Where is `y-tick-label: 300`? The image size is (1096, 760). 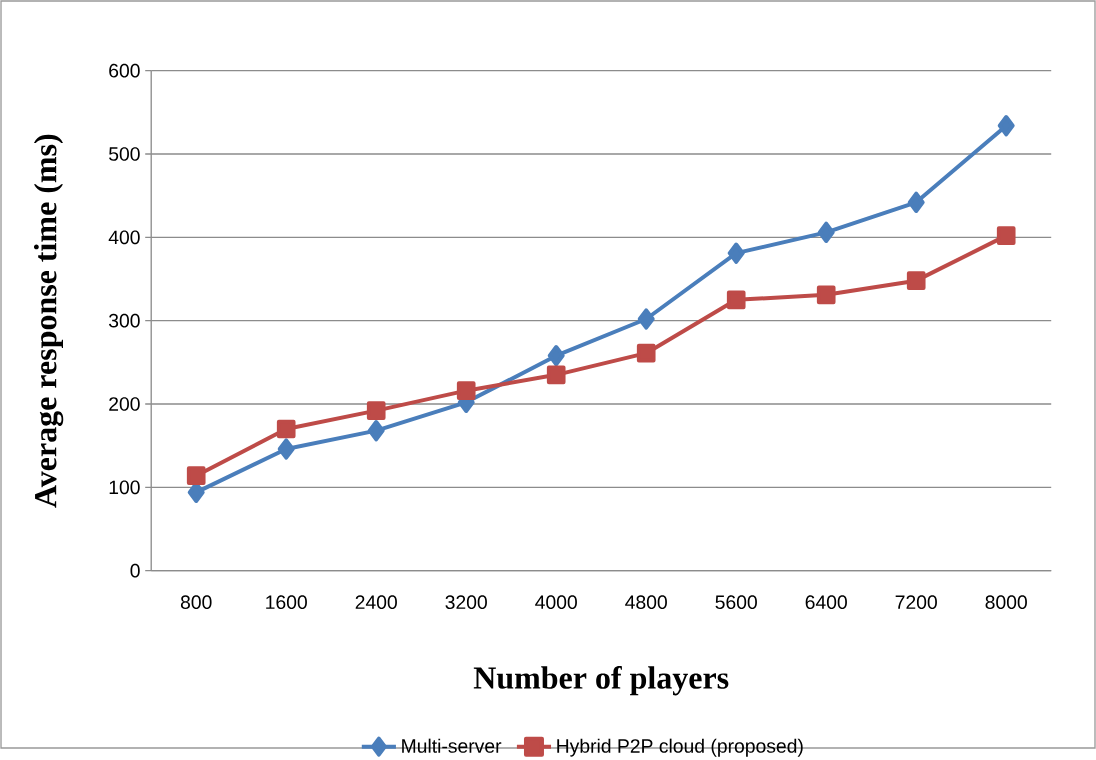
y-tick-label: 300 is located at coordinates (124, 320).